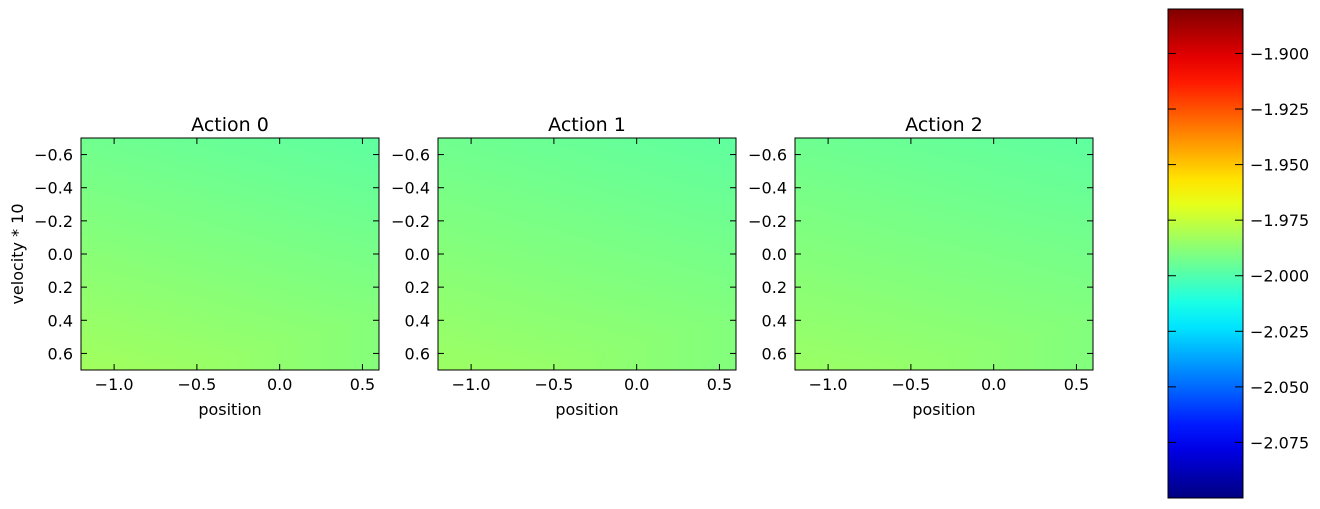  Describe the element at coordinates (587, 125) in the screenshot. I see `panel-title: Action 1` at that location.